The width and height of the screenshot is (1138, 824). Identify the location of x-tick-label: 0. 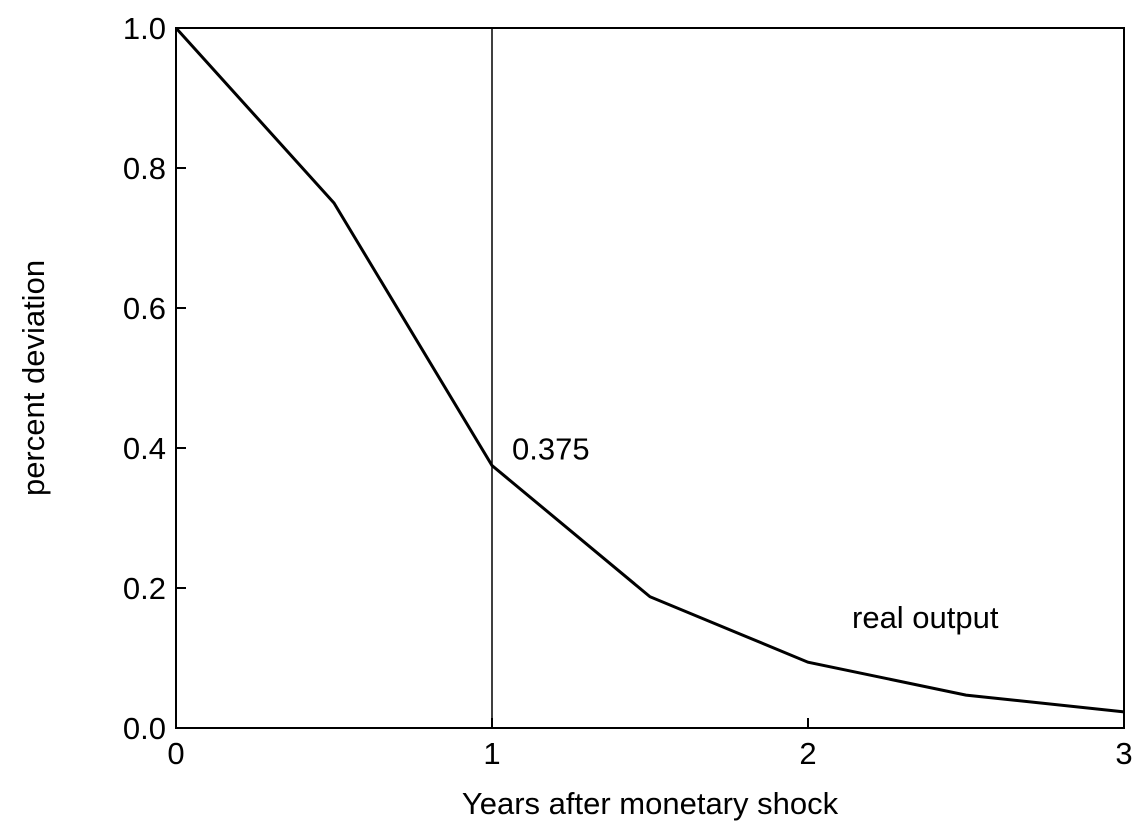
(175, 753).